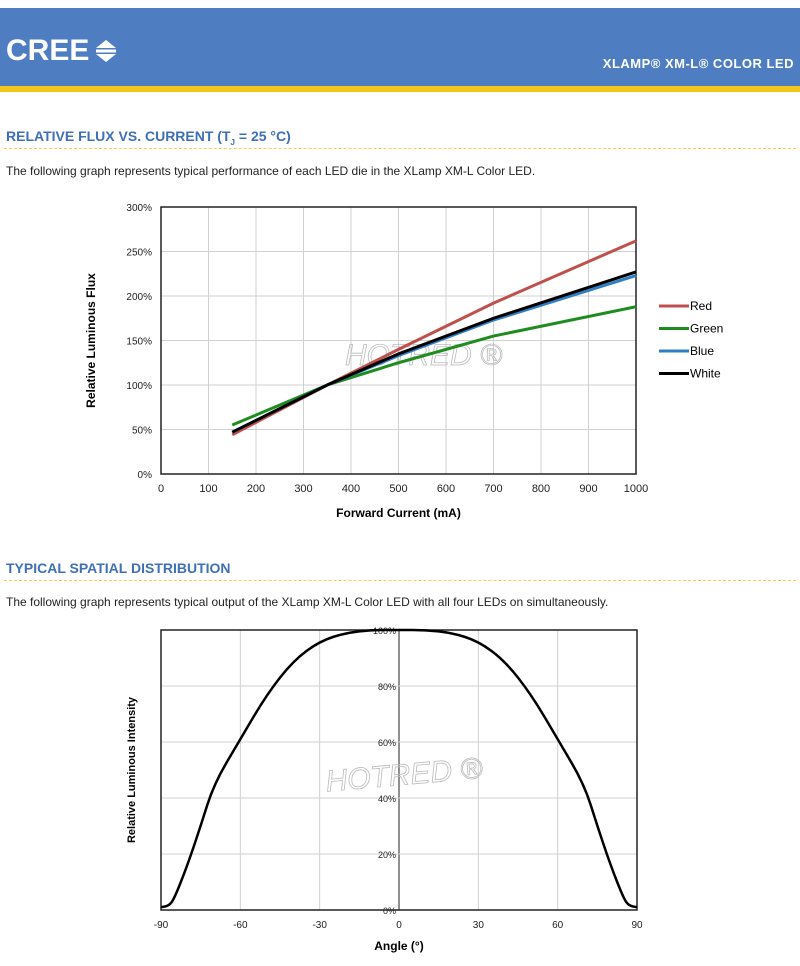 This screenshot has width=800, height=966. Describe the element at coordinates (48, 50) in the screenshot. I see `logo-text: CREE` at that location.